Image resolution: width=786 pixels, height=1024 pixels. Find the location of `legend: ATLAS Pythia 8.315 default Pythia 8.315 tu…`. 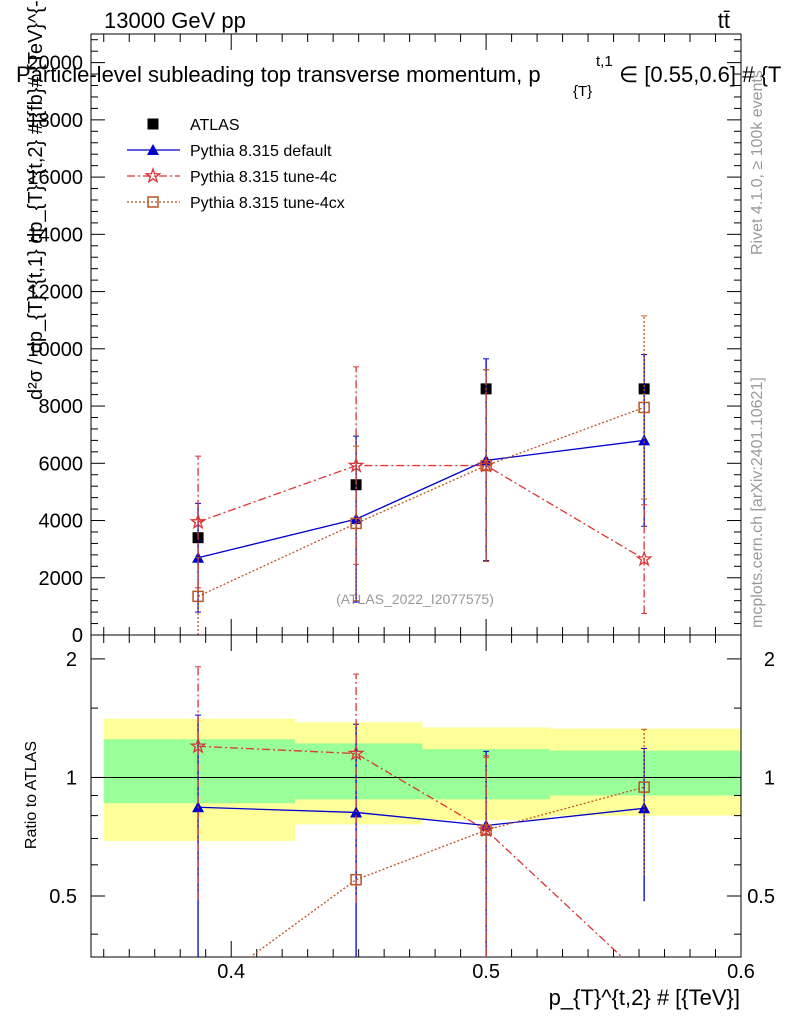

legend: ATLAS Pythia 8.315 default Pythia 8.315 tu… is located at coordinates (236, 164).